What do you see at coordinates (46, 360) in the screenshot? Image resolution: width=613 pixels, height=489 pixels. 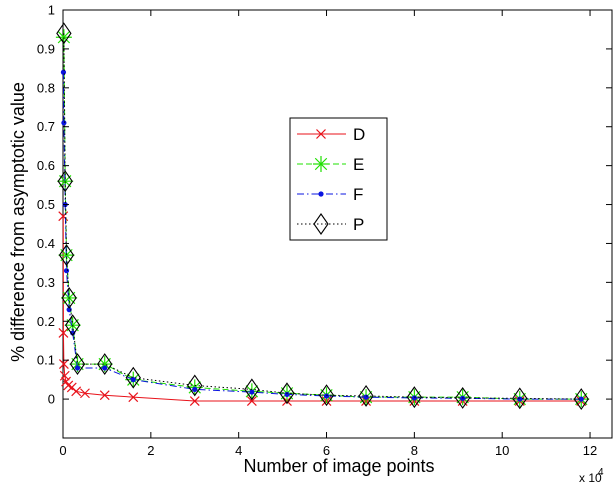 I see `y-tick-label: 0.1` at bounding box center [46, 360].